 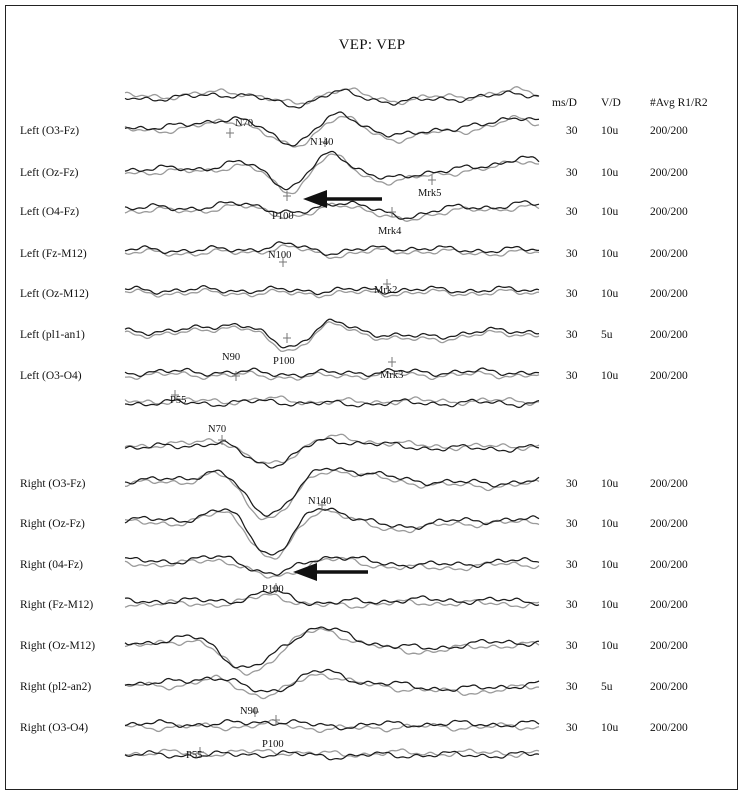 What do you see at coordinates (385, 290) in the screenshot?
I see `peak-label: Mrk2` at bounding box center [385, 290].